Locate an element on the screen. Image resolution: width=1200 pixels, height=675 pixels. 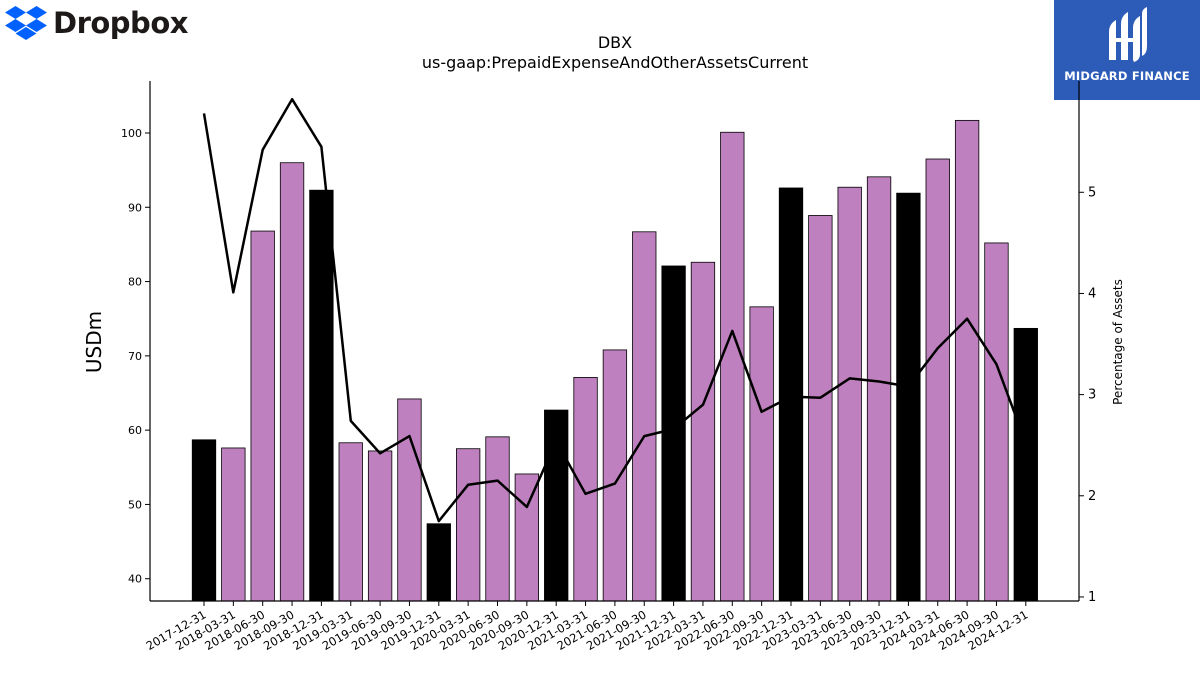
y-tick-label: 70 is located at coordinates (135, 356).